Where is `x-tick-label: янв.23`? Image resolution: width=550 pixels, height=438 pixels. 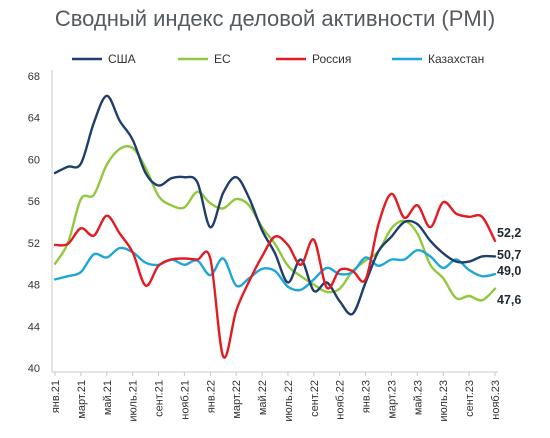
x-tick-label: янв.23 is located at coordinates (367, 396).